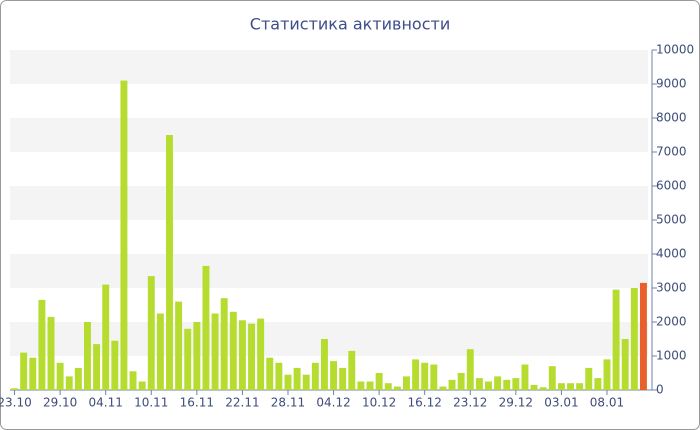  Describe the element at coordinates (379, 403) in the screenshot. I see `x-tick-label: 10.12` at that location.